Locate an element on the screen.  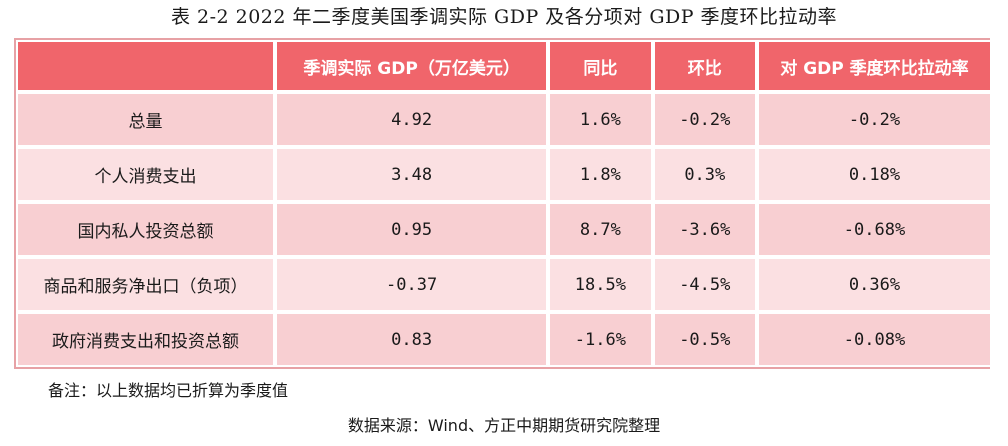
table-row: 总量 4.92 1.6% -0.2% -0.2% is located at coordinates (504, 119).